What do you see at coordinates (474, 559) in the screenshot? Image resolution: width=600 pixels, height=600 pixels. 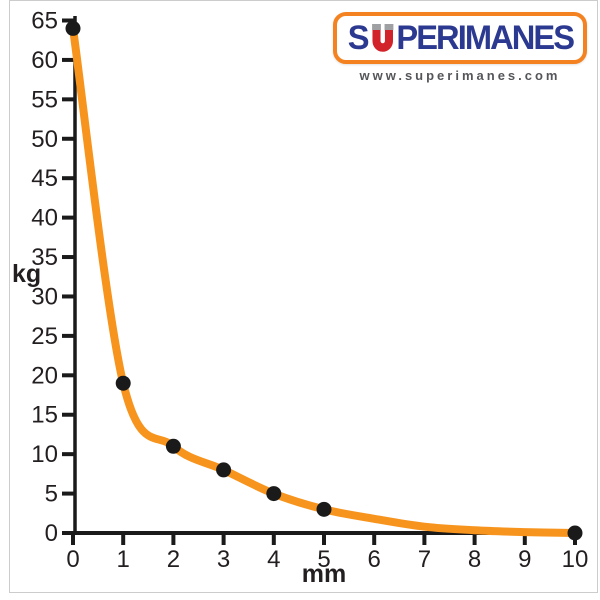 I see `x-tick-label: 8` at bounding box center [474, 559].